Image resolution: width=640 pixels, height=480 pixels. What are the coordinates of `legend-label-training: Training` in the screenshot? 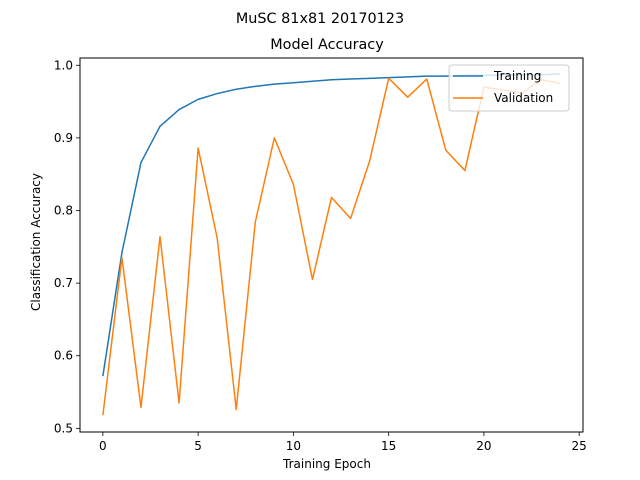 It's located at (517, 76).